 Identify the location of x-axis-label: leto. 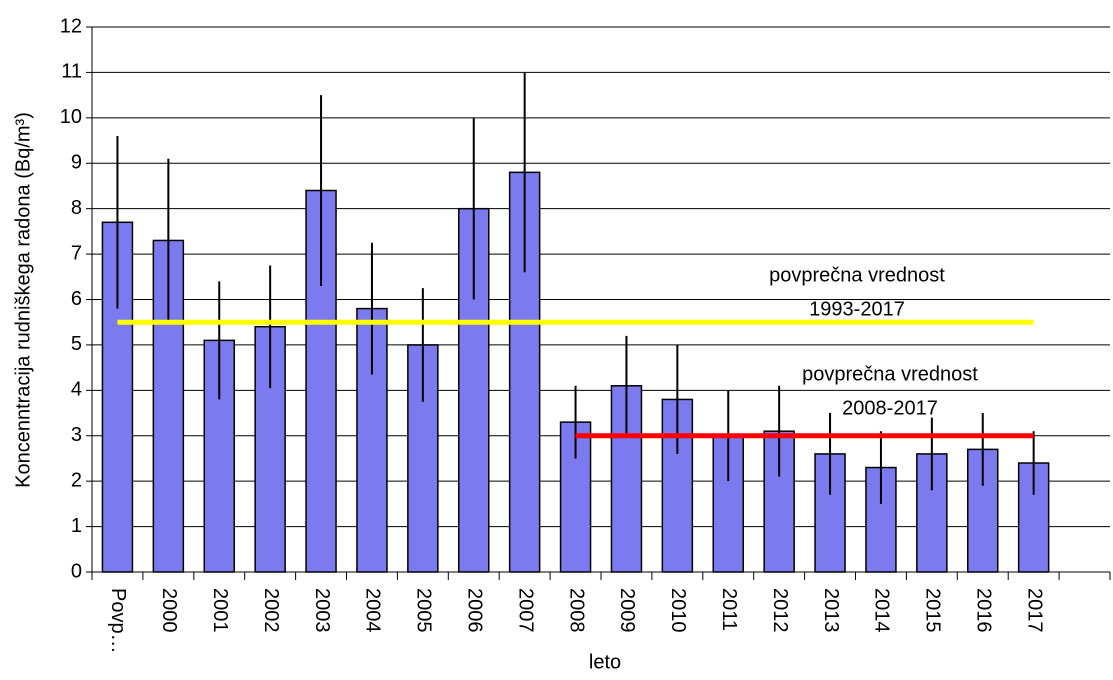
(605, 662).